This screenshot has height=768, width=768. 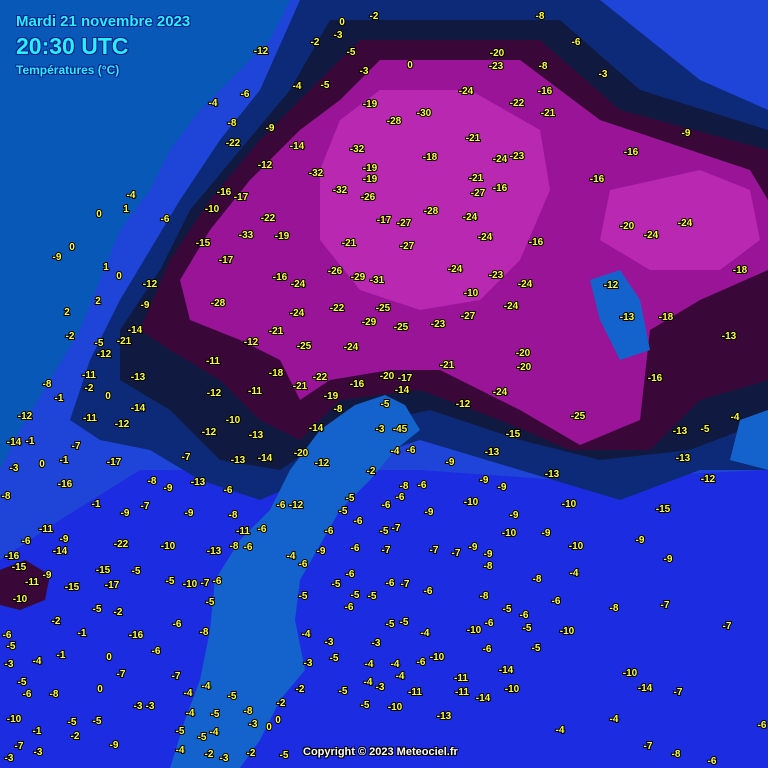 I want to click on temperature-label: -27, so click(x=404, y=223).